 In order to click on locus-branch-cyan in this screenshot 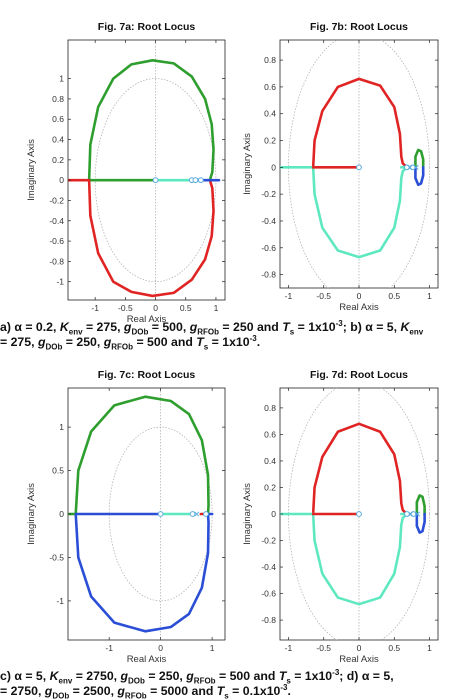, I will do `click(360, 212)`.